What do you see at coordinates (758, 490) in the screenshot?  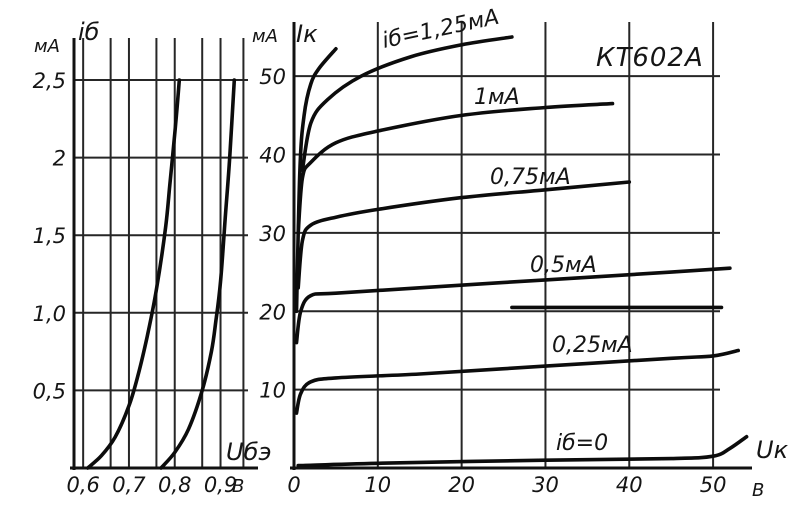 I see `output-x-unit: В` at bounding box center [758, 490].